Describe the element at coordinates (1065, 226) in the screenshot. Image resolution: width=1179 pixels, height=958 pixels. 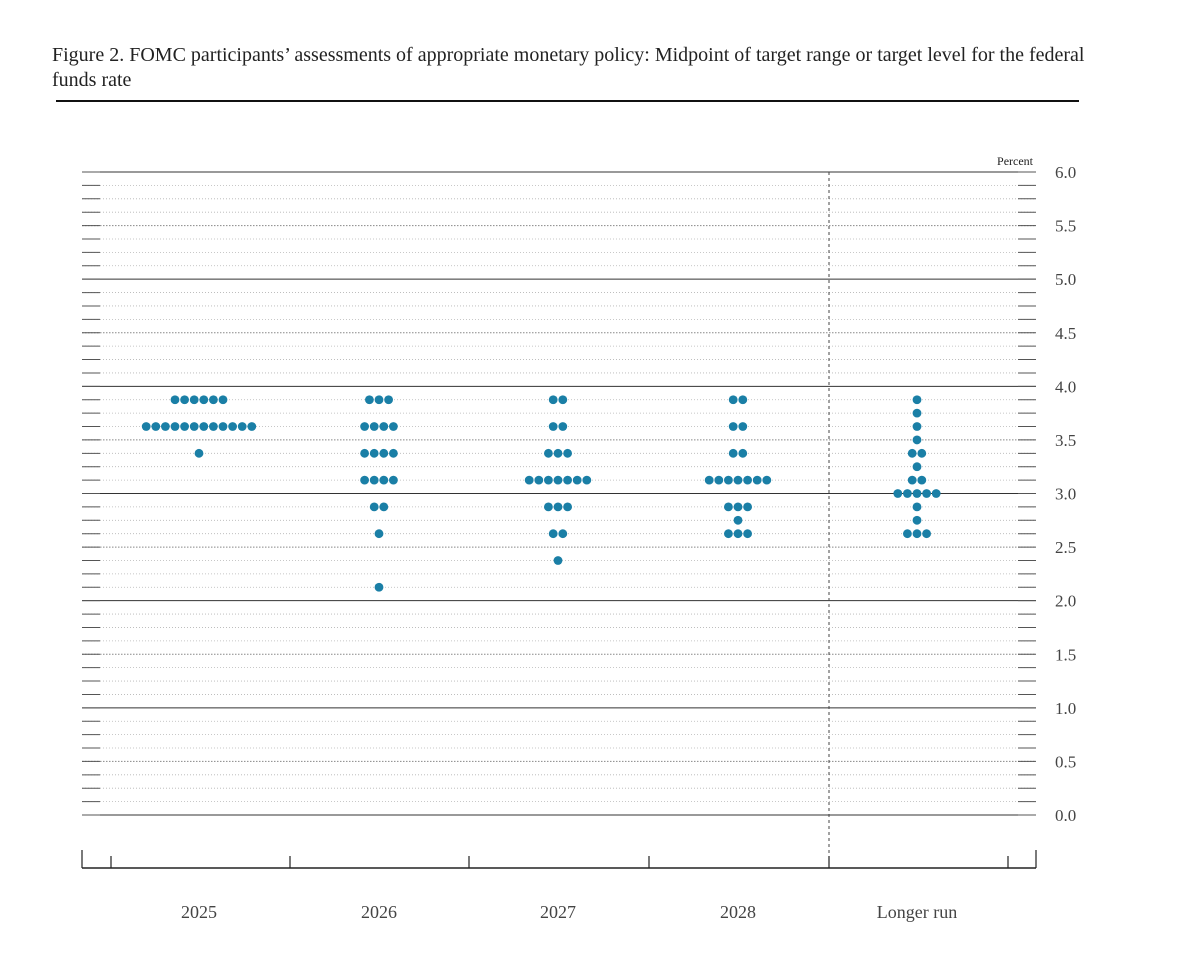
I see `y-tick-label: 5.5` at that location.